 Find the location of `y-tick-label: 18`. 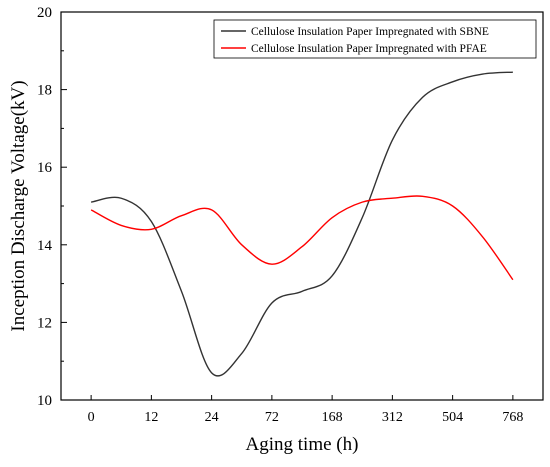

y-tick-label: 18 is located at coordinates (44, 91).